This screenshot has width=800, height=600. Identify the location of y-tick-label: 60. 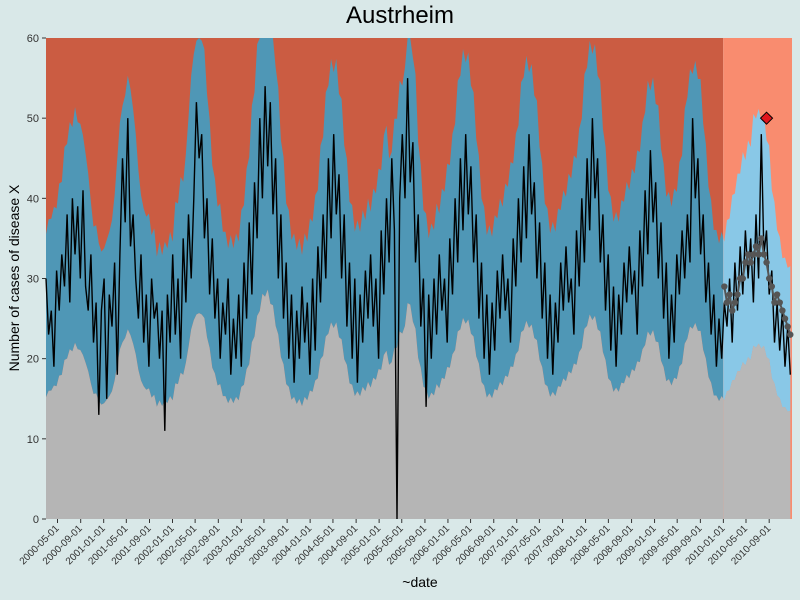
(33, 39).